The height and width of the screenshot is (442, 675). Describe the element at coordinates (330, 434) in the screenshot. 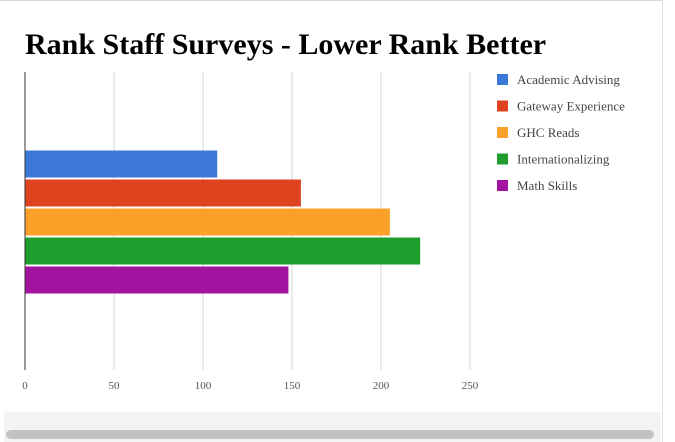

I see `scrollbar-thumb` at that location.